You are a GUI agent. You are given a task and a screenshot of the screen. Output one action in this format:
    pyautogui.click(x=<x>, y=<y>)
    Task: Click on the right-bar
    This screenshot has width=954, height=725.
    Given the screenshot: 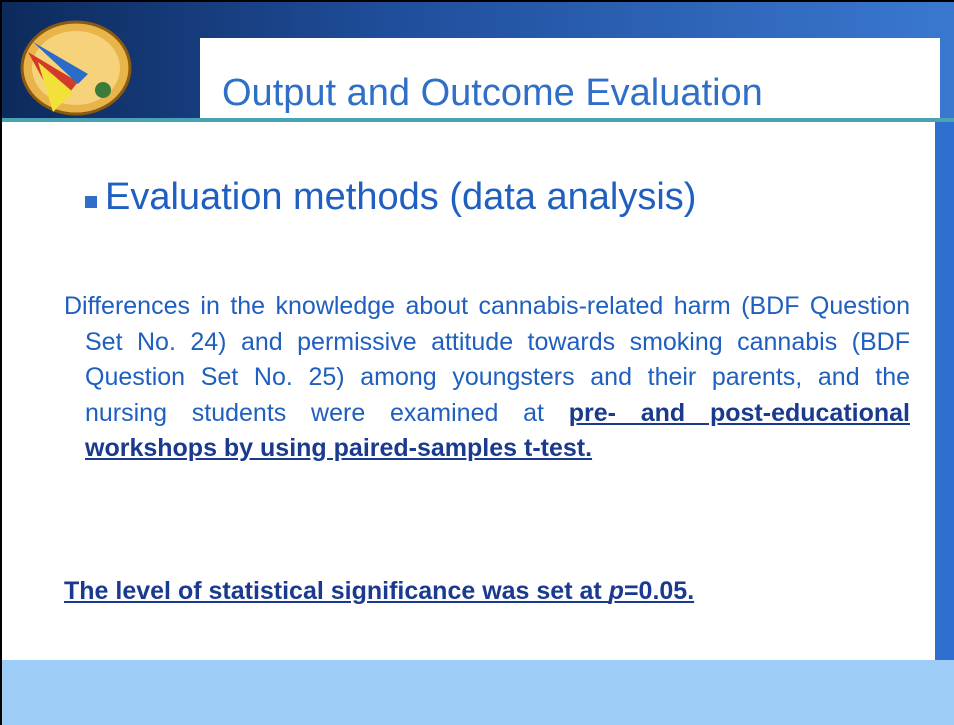 What is the action you would take?
    pyautogui.click(x=944, y=391)
    